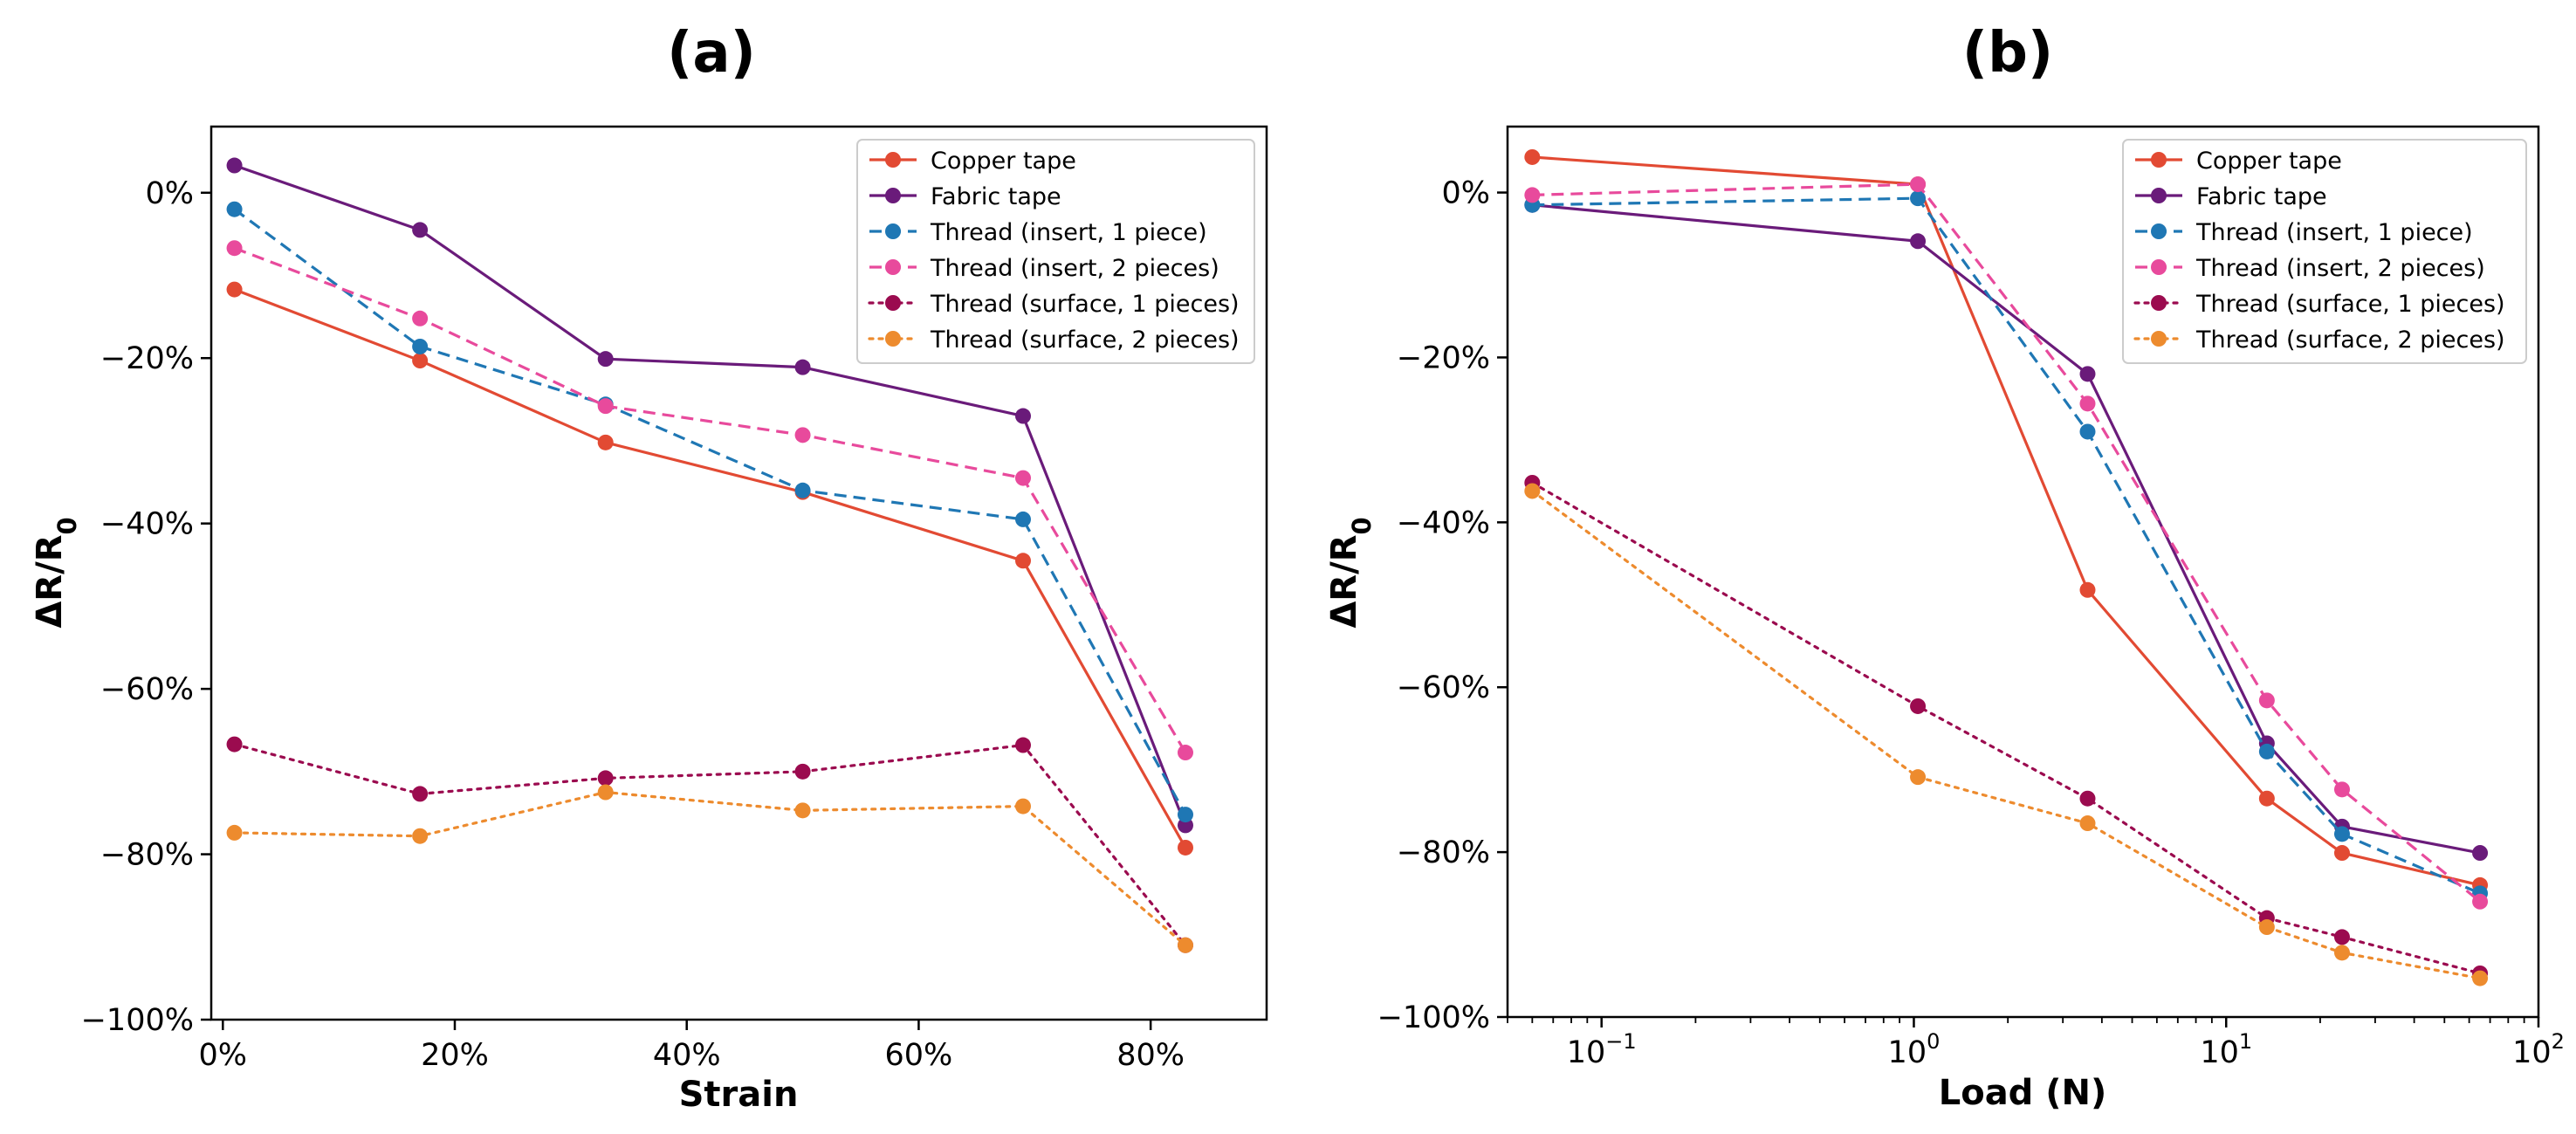 The height and width of the screenshot is (1134, 2576). I want to click on x-tick-label: 60%, so click(919, 1055).